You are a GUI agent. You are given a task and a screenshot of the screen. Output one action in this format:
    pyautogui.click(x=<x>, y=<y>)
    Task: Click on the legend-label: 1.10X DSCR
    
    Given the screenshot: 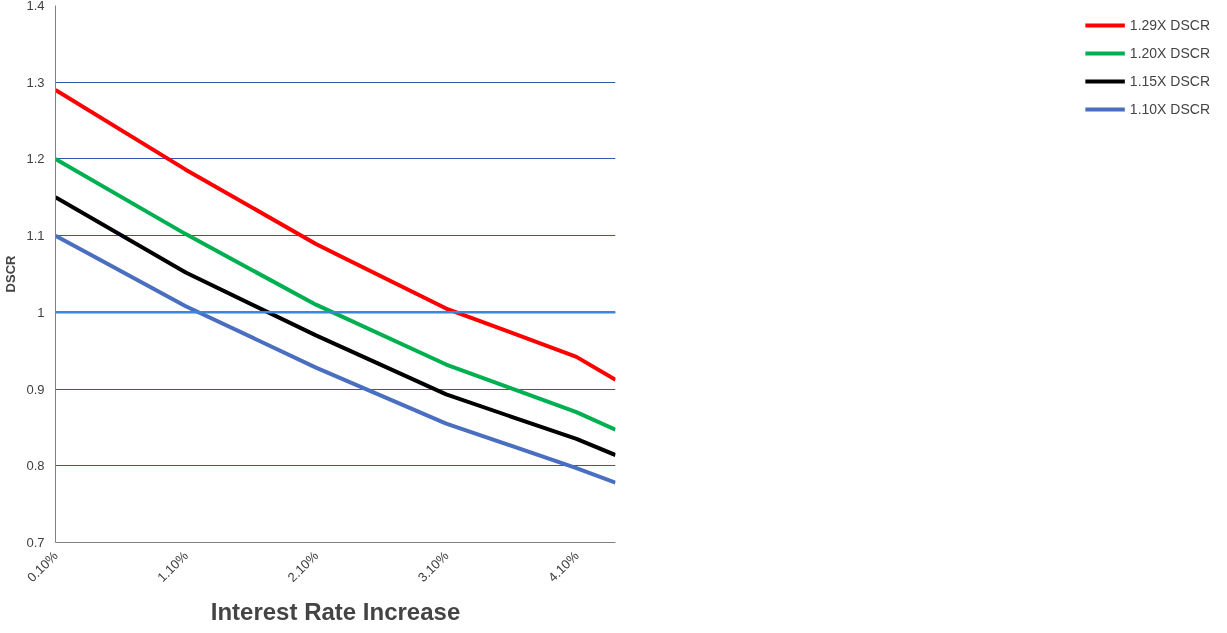 What is the action you would take?
    pyautogui.click(x=1169, y=109)
    